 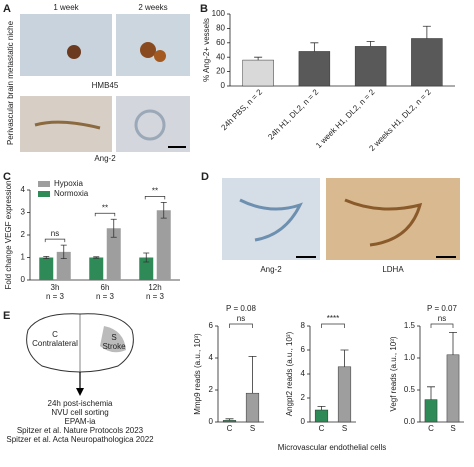 I want to click on x-tick-label: 1 week H1, DL2, n = 2, so click(x=345, y=118).